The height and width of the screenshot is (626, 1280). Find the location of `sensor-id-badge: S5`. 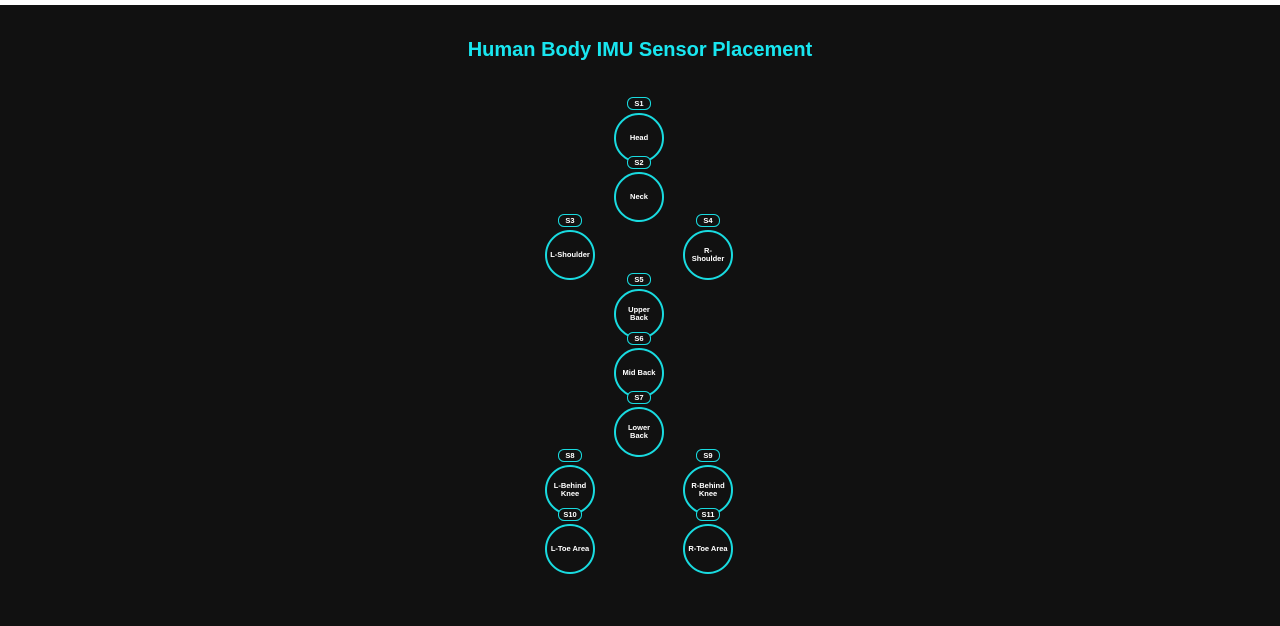

sensor-id-badge: S5 is located at coordinates (639, 279).